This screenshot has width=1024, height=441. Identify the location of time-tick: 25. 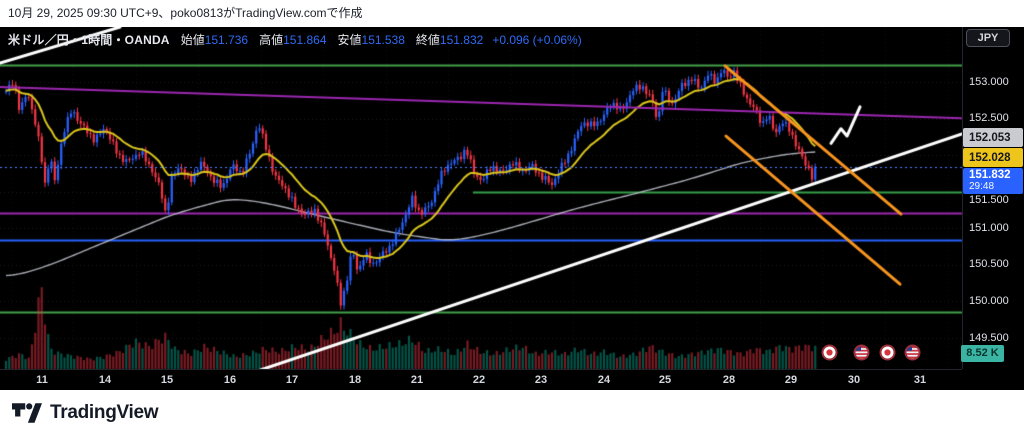
(665, 380).